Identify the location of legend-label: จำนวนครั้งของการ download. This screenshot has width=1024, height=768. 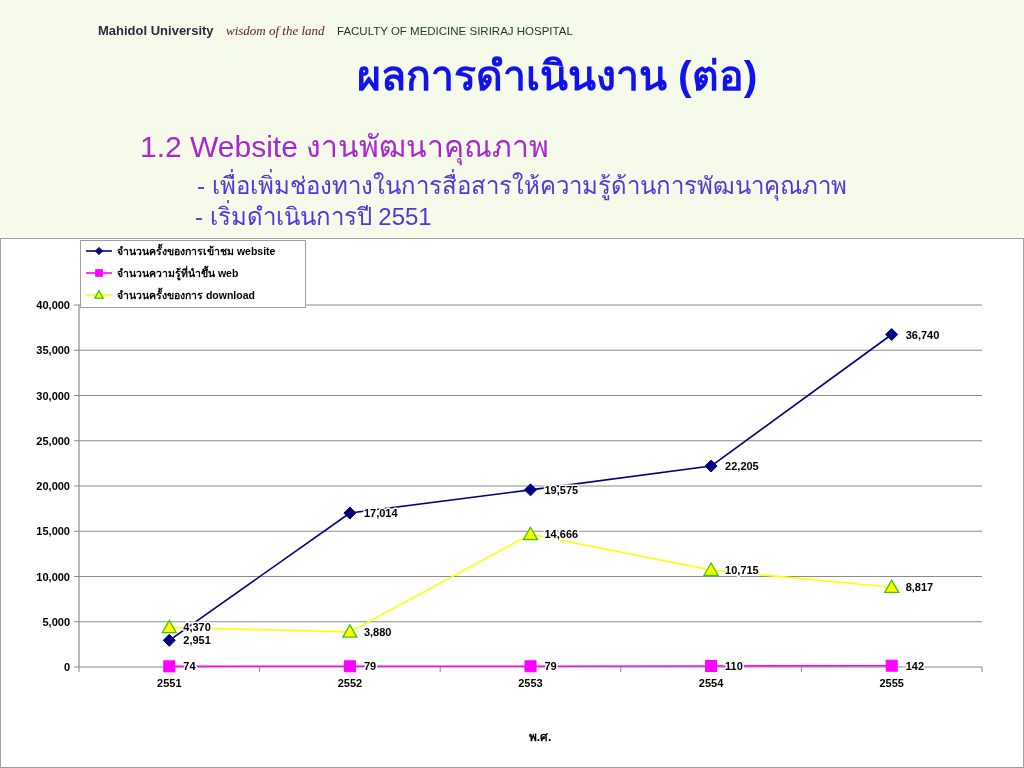
(186, 295).